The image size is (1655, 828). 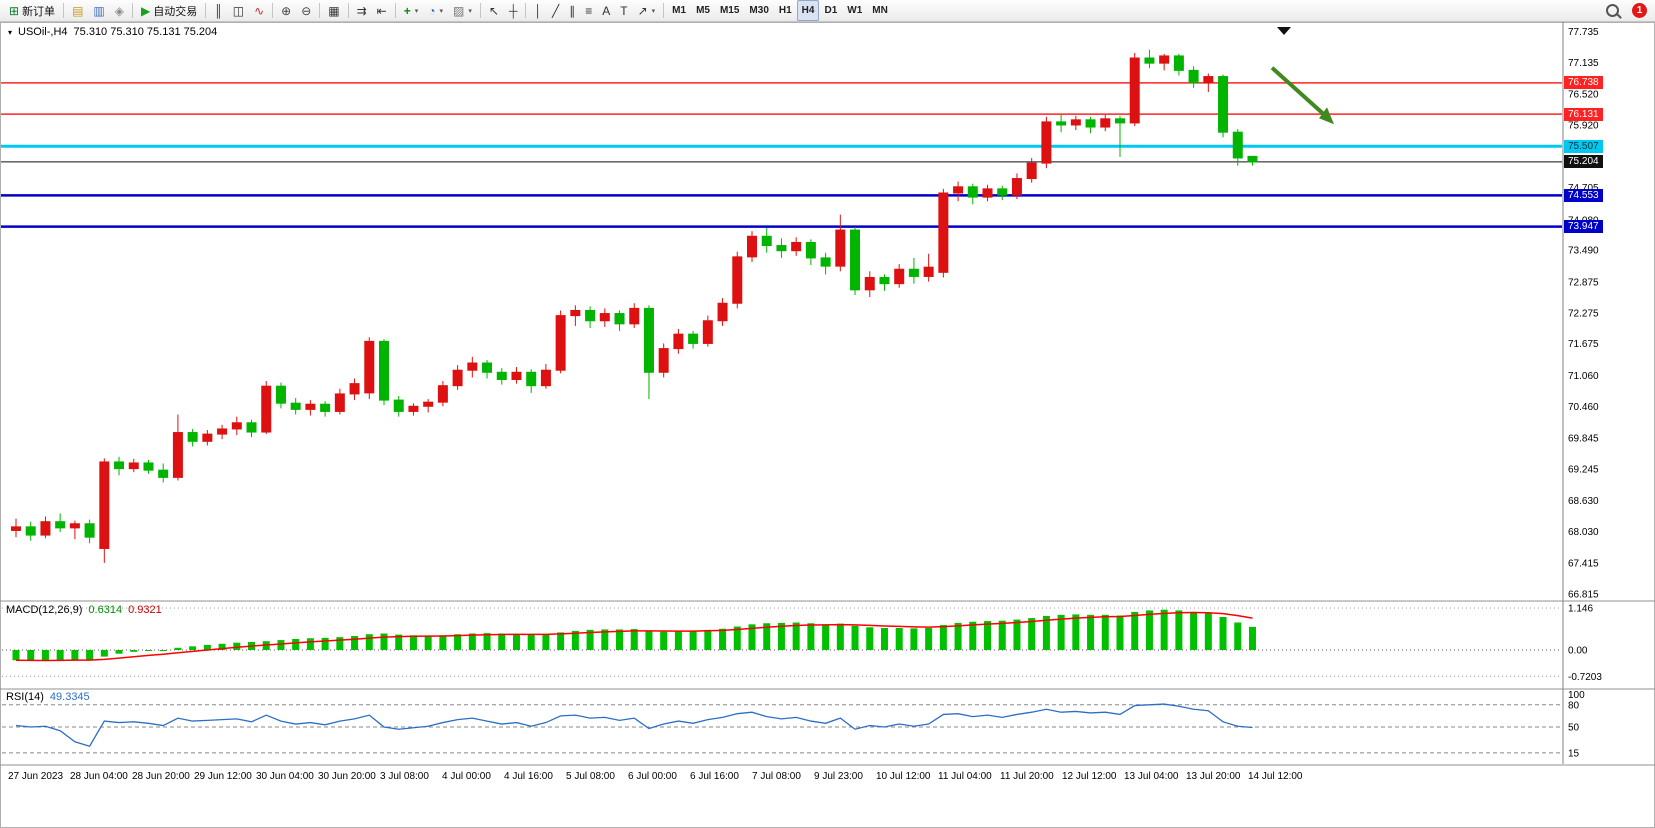 What do you see at coordinates (538, 10) in the screenshot?
I see `vertical-line-button: │` at bounding box center [538, 10].